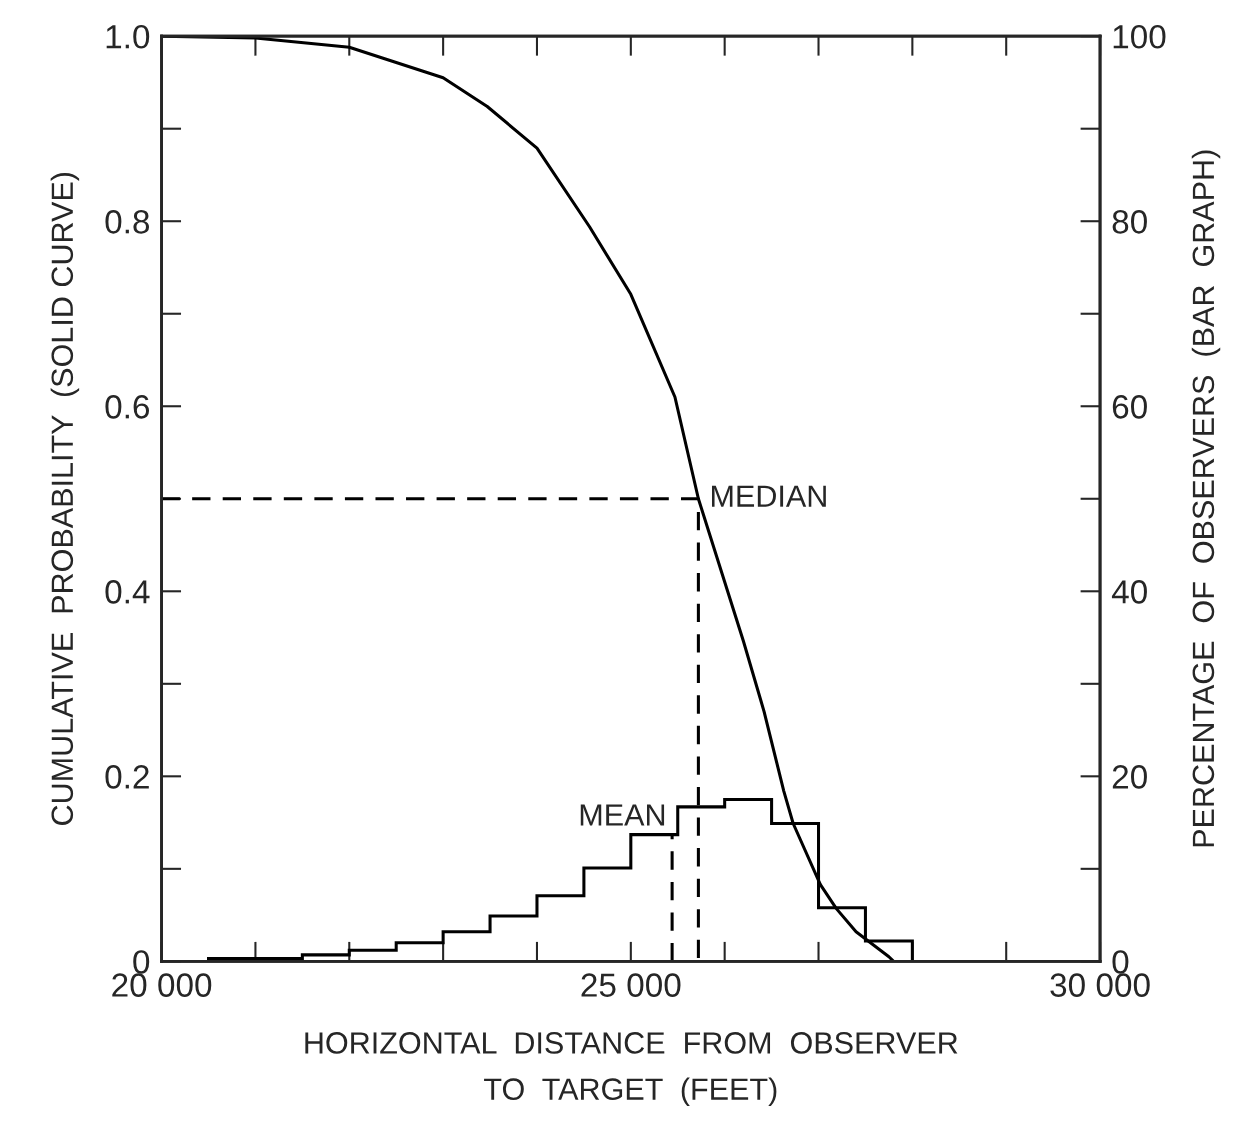 The width and height of the screenshot is (1243, 1131). What do you see at coordinates (769, 496) in the screenshot?
I see `annotation: MEDIAN` at bounding box center [769, 496].